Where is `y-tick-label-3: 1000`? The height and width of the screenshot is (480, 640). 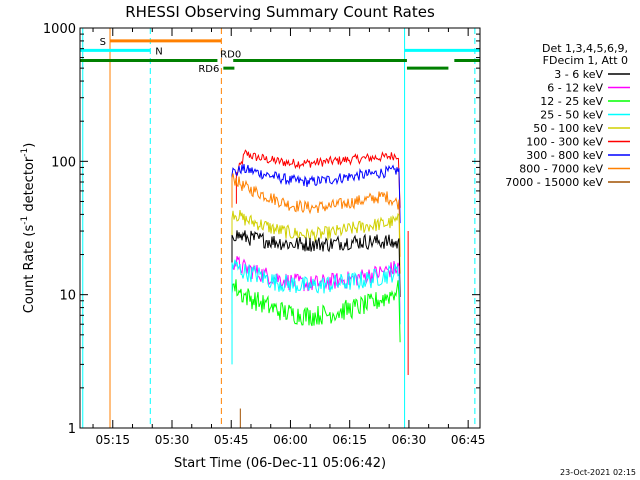 y-tick-label-3: 1000 is located at coordinates (59, 29).